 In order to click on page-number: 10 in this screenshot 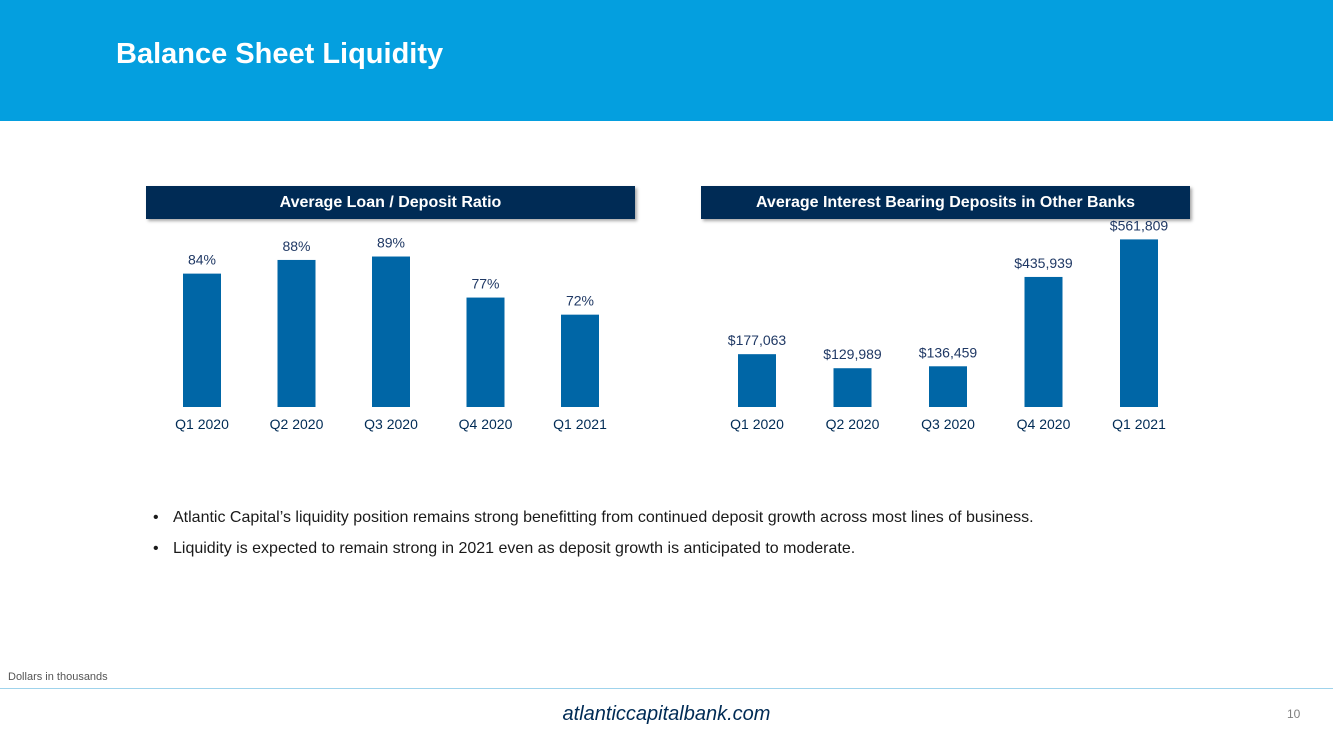, I will do `click(1294, 714)`.